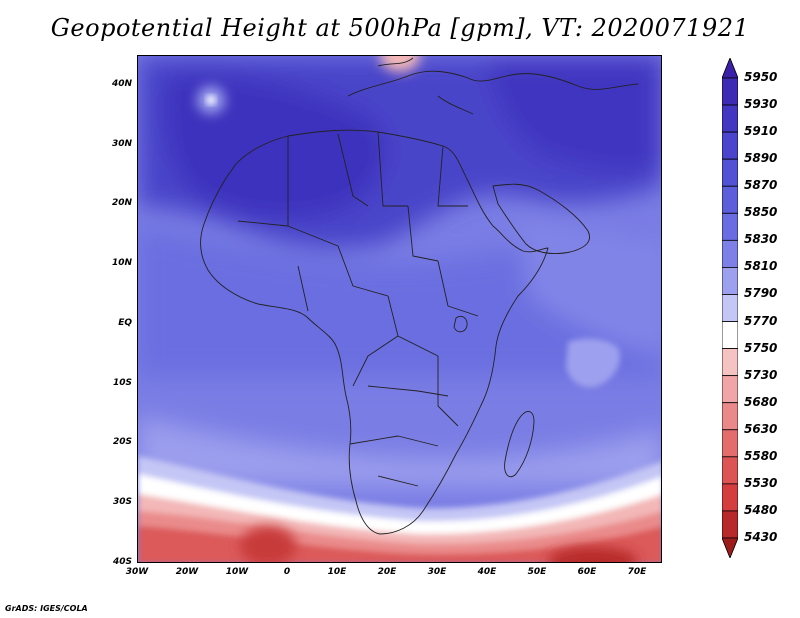 This screenshot has width=800, height=618. What do you see at coordinates (519, 444) in the screenshot?
I see `madagascar-coastline` at bounding box center [519, 444].